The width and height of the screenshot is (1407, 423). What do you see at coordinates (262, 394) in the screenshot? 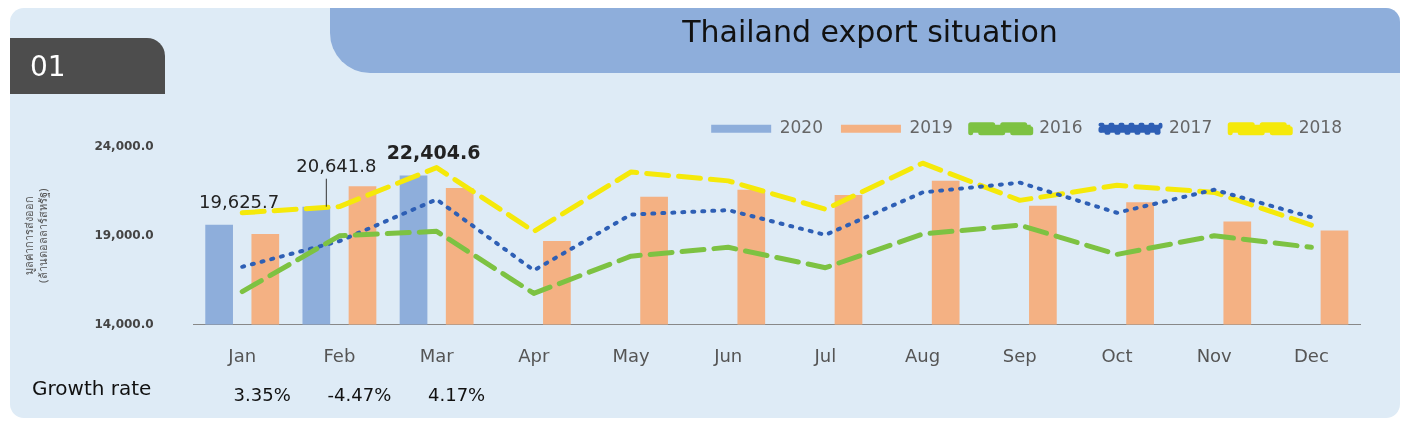
I see `text: 3.35%` at bounding box center [262, 394].